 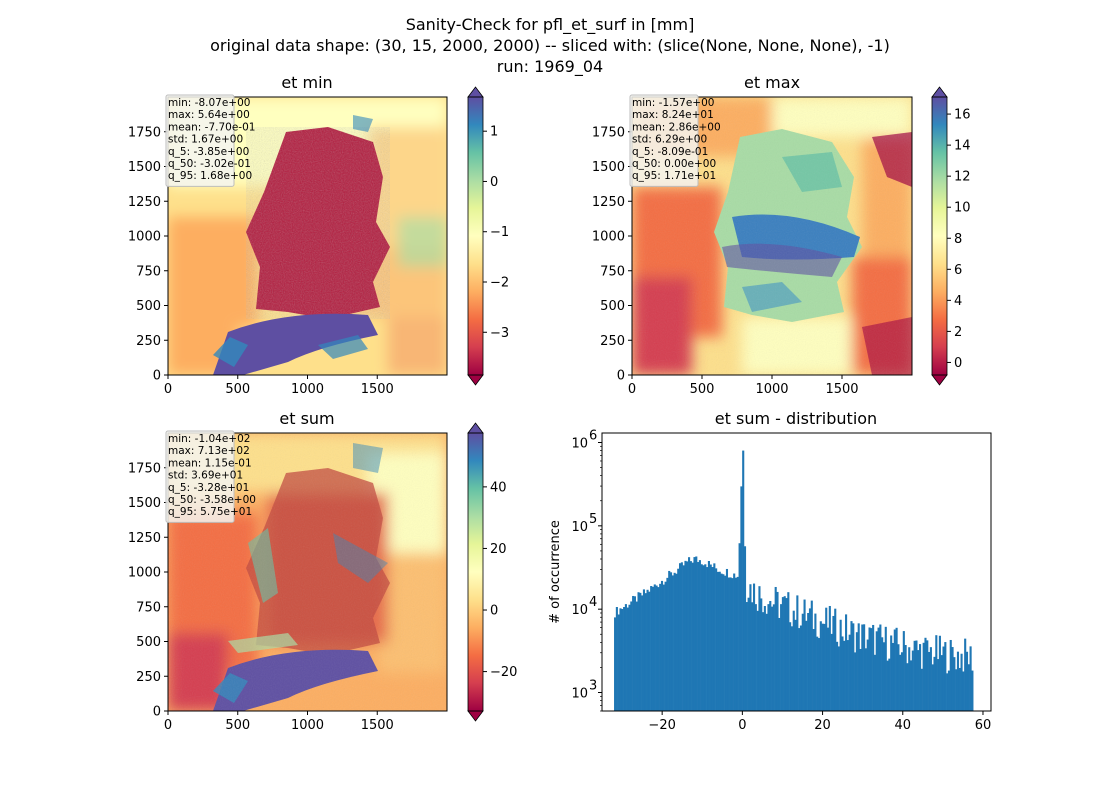 What do you see at coordinates (475, 572) in the screenshot?
I see `colorbar-frame` at bounding box center [475, 572].